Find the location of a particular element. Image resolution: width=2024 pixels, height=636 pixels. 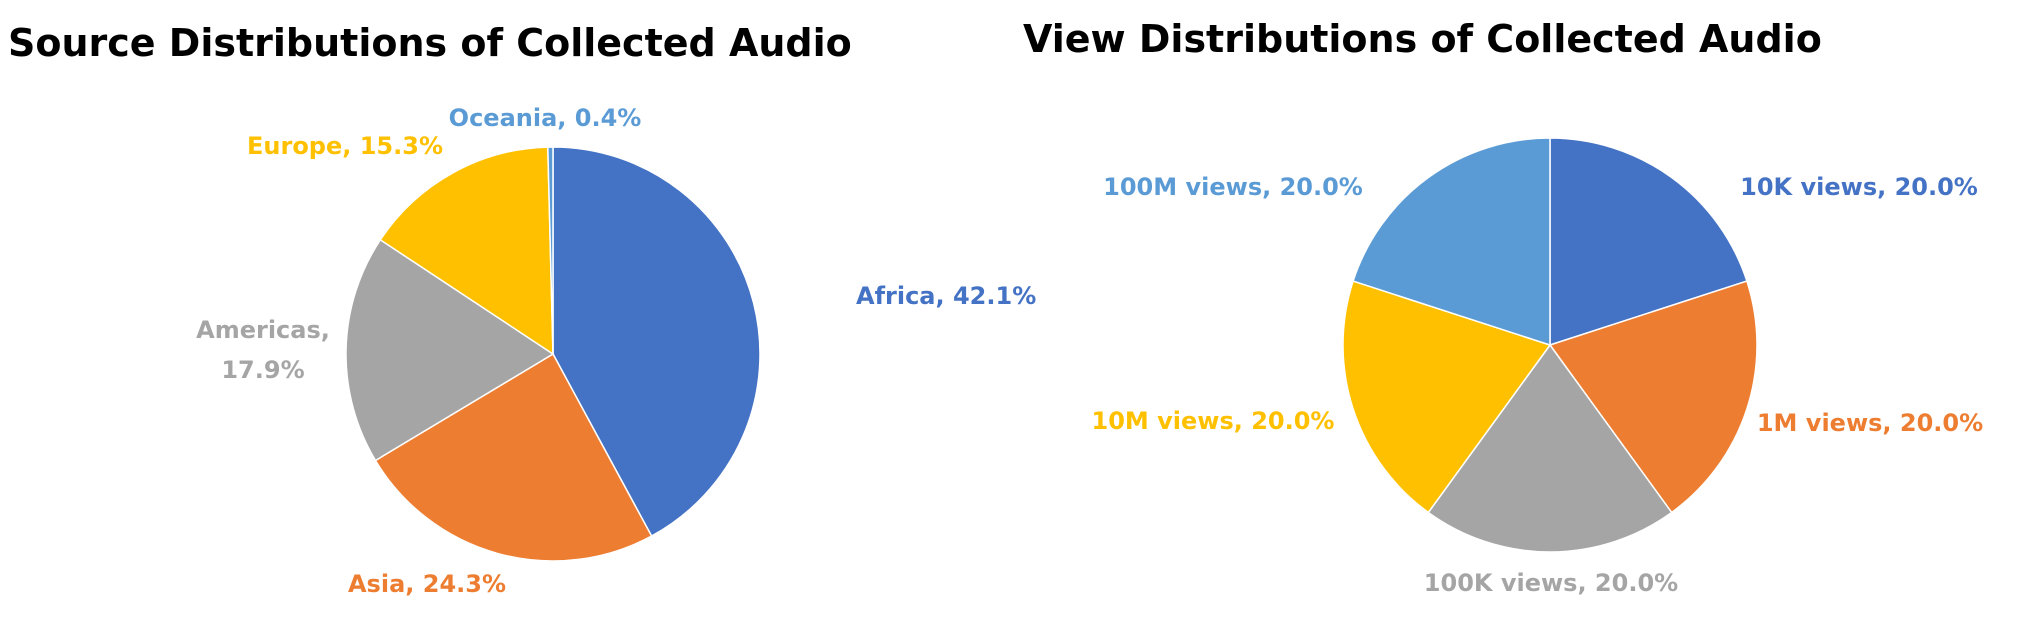

data-label: 100M views, 20.0% is located at coordinates (1233, 187).